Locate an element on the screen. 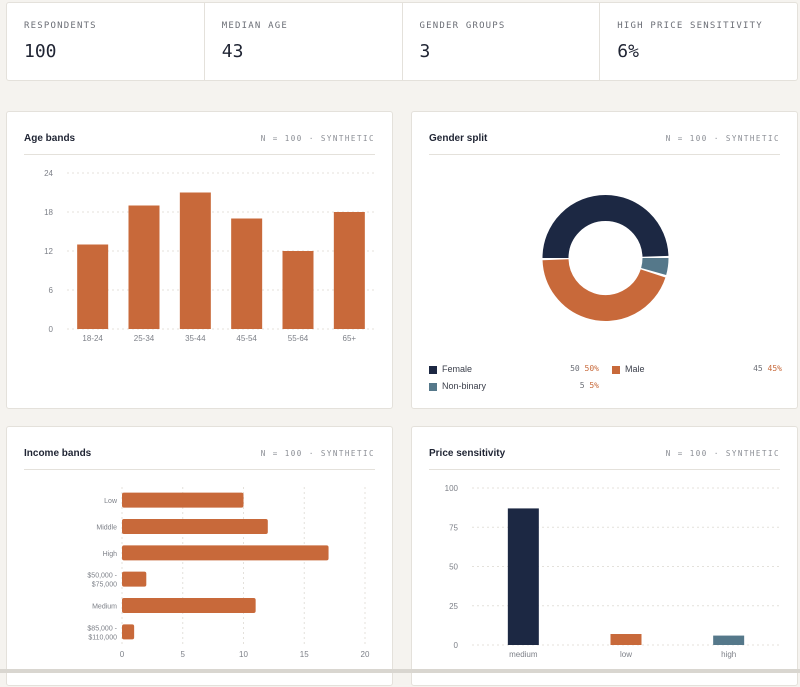 This screenshot has height=687, width=800. legend-label: Male is located at coordinates (635, 369).